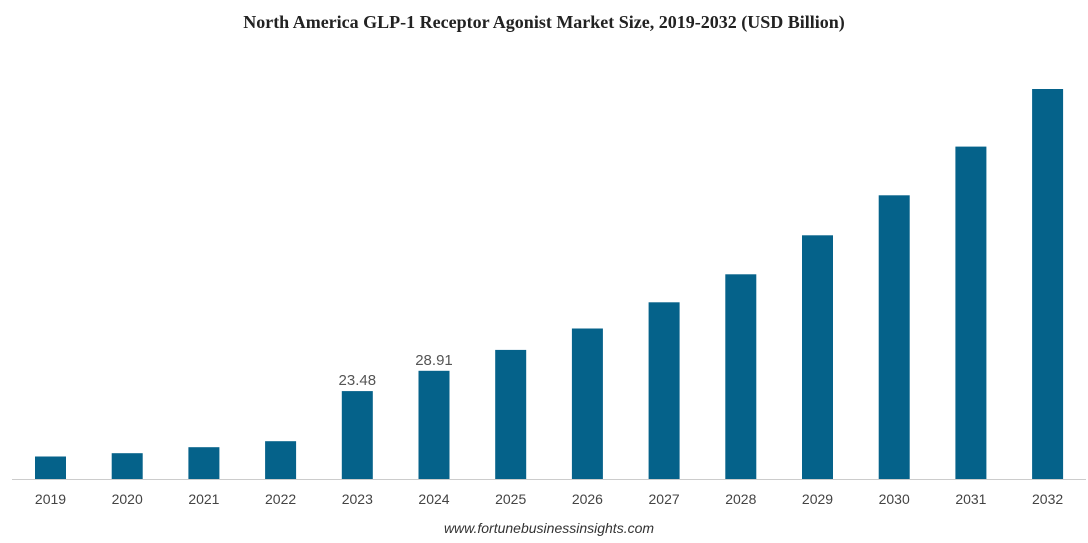  What do you see at coordinates (740, 499) in the screenshot?
I see `x-tick-label-2028: 2028` at bounding box center [740, 499].